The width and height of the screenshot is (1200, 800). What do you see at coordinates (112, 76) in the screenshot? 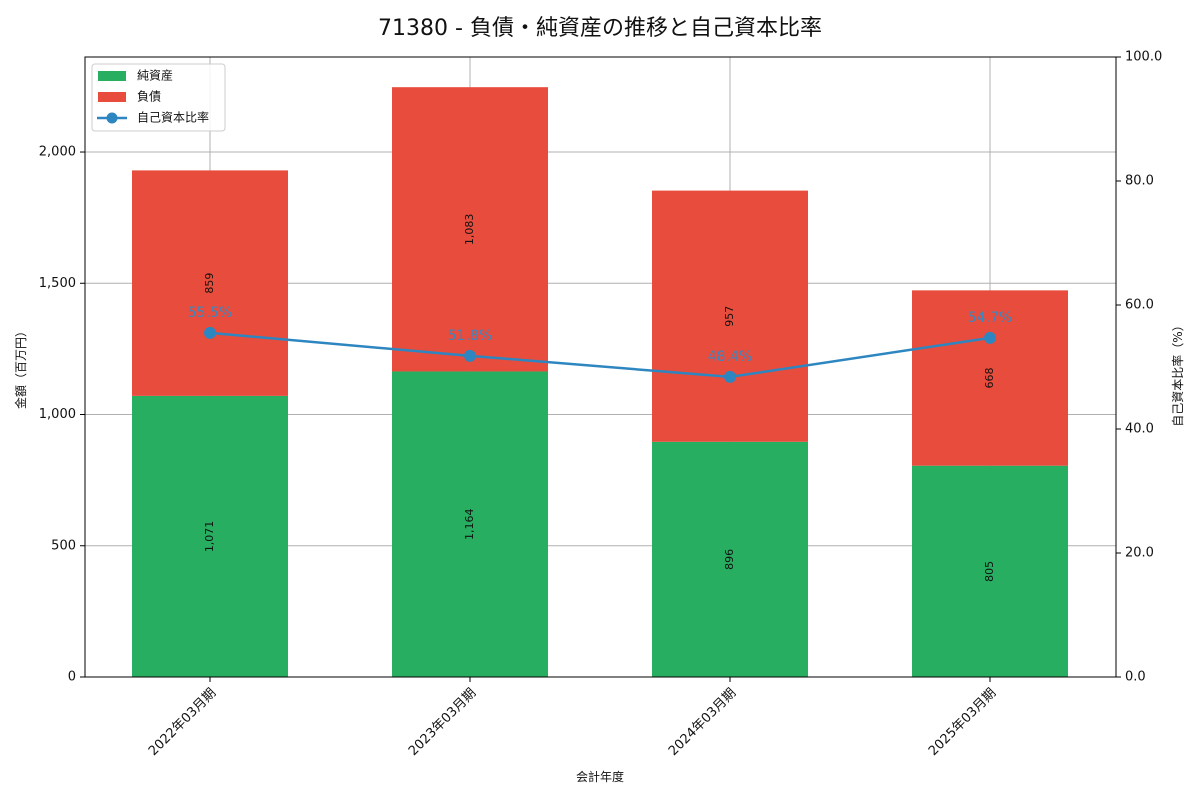
I see `legend-swatch-net-assets` at bounding box center [112, 76].